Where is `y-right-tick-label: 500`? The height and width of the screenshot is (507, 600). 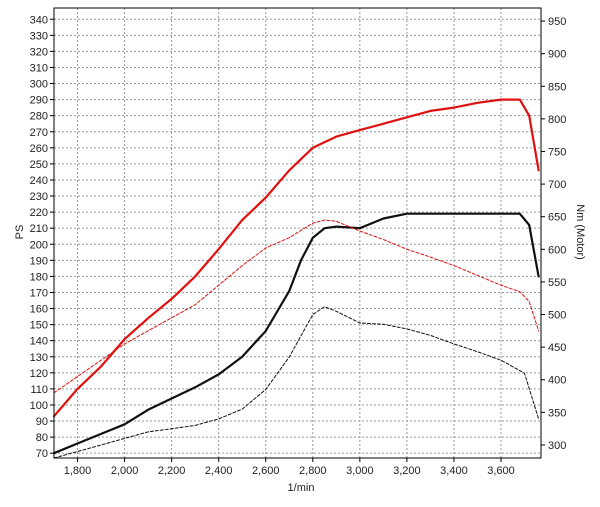
y-right-tick-label: 500 is located at coordinates (557, 316).